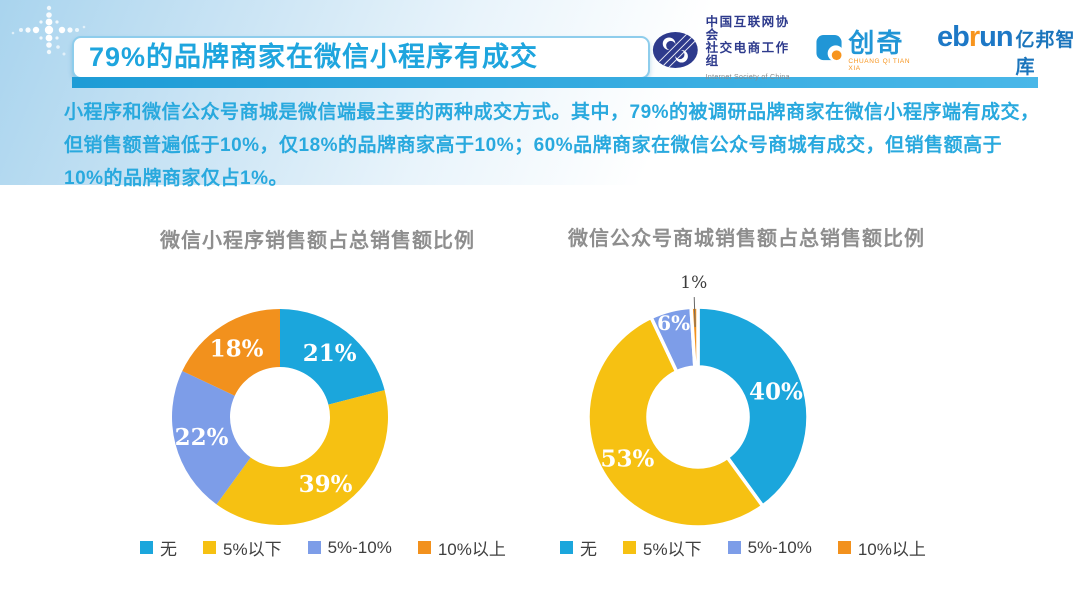 The image size is (1080, 608). What do you see at coordinates (879, 64) in the screenshot?
I see `chuangqi-logo-caption: CHUANG QI TIAN XIA` at bounding box center [879, 64].